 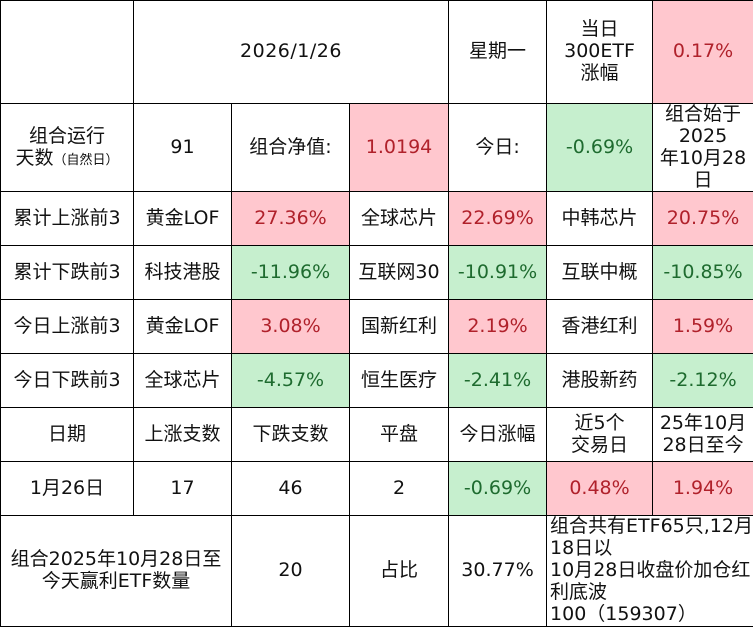 What do you see at coordinates (67, 489) in the screenshot?
I see `stats-date: 1月26日` at bounding box center [67, 489].